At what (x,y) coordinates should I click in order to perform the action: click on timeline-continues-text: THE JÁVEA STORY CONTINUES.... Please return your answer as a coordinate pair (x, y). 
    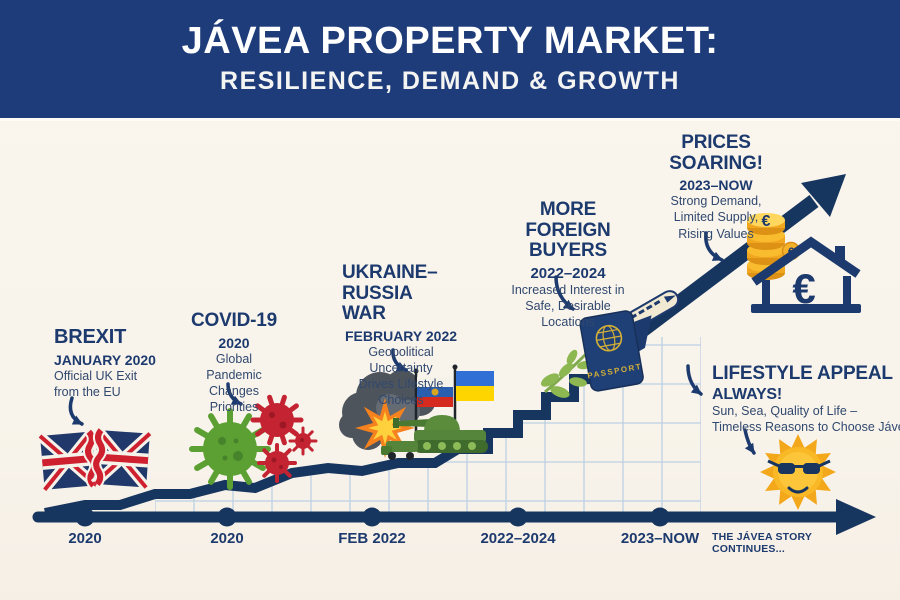
    Looking at the image, I should click on (762, 543).